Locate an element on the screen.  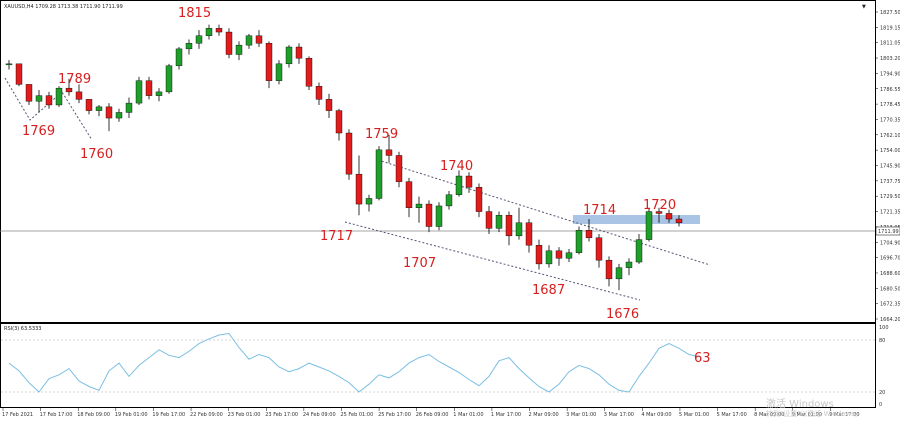
time-tick-label: 23 Feb 01:00 is located at coordinates (244, 415).